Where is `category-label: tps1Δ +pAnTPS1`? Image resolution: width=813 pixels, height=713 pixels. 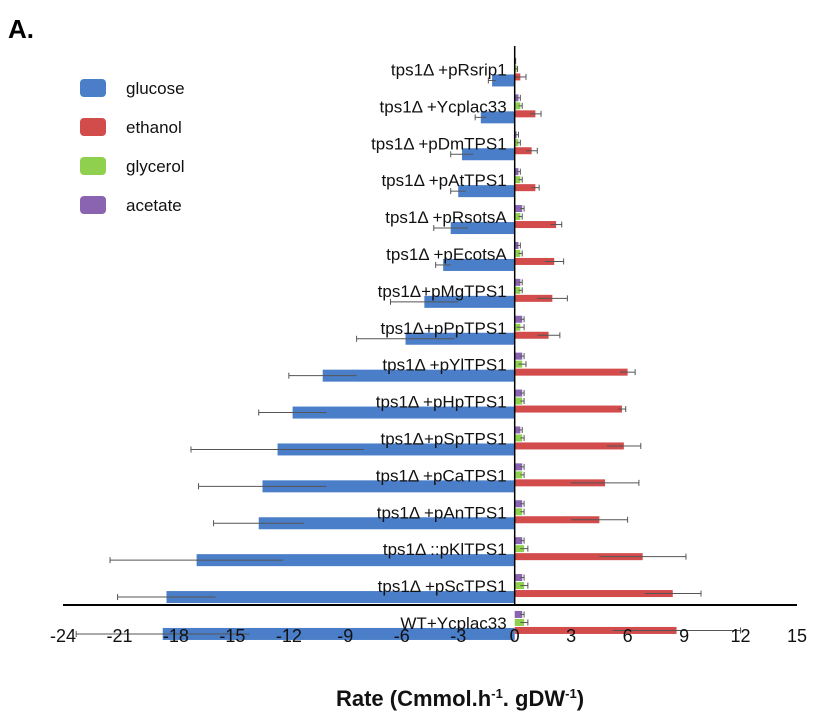 category-label: tps1Δ +pAnTPS1 is located at coordinates (442, 512).